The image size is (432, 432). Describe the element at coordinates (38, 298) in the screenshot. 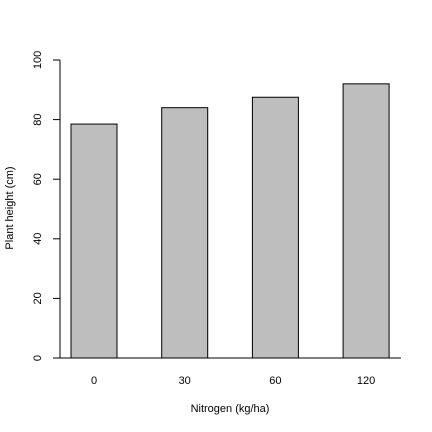

I see `y-tick-label: 20` at that location.